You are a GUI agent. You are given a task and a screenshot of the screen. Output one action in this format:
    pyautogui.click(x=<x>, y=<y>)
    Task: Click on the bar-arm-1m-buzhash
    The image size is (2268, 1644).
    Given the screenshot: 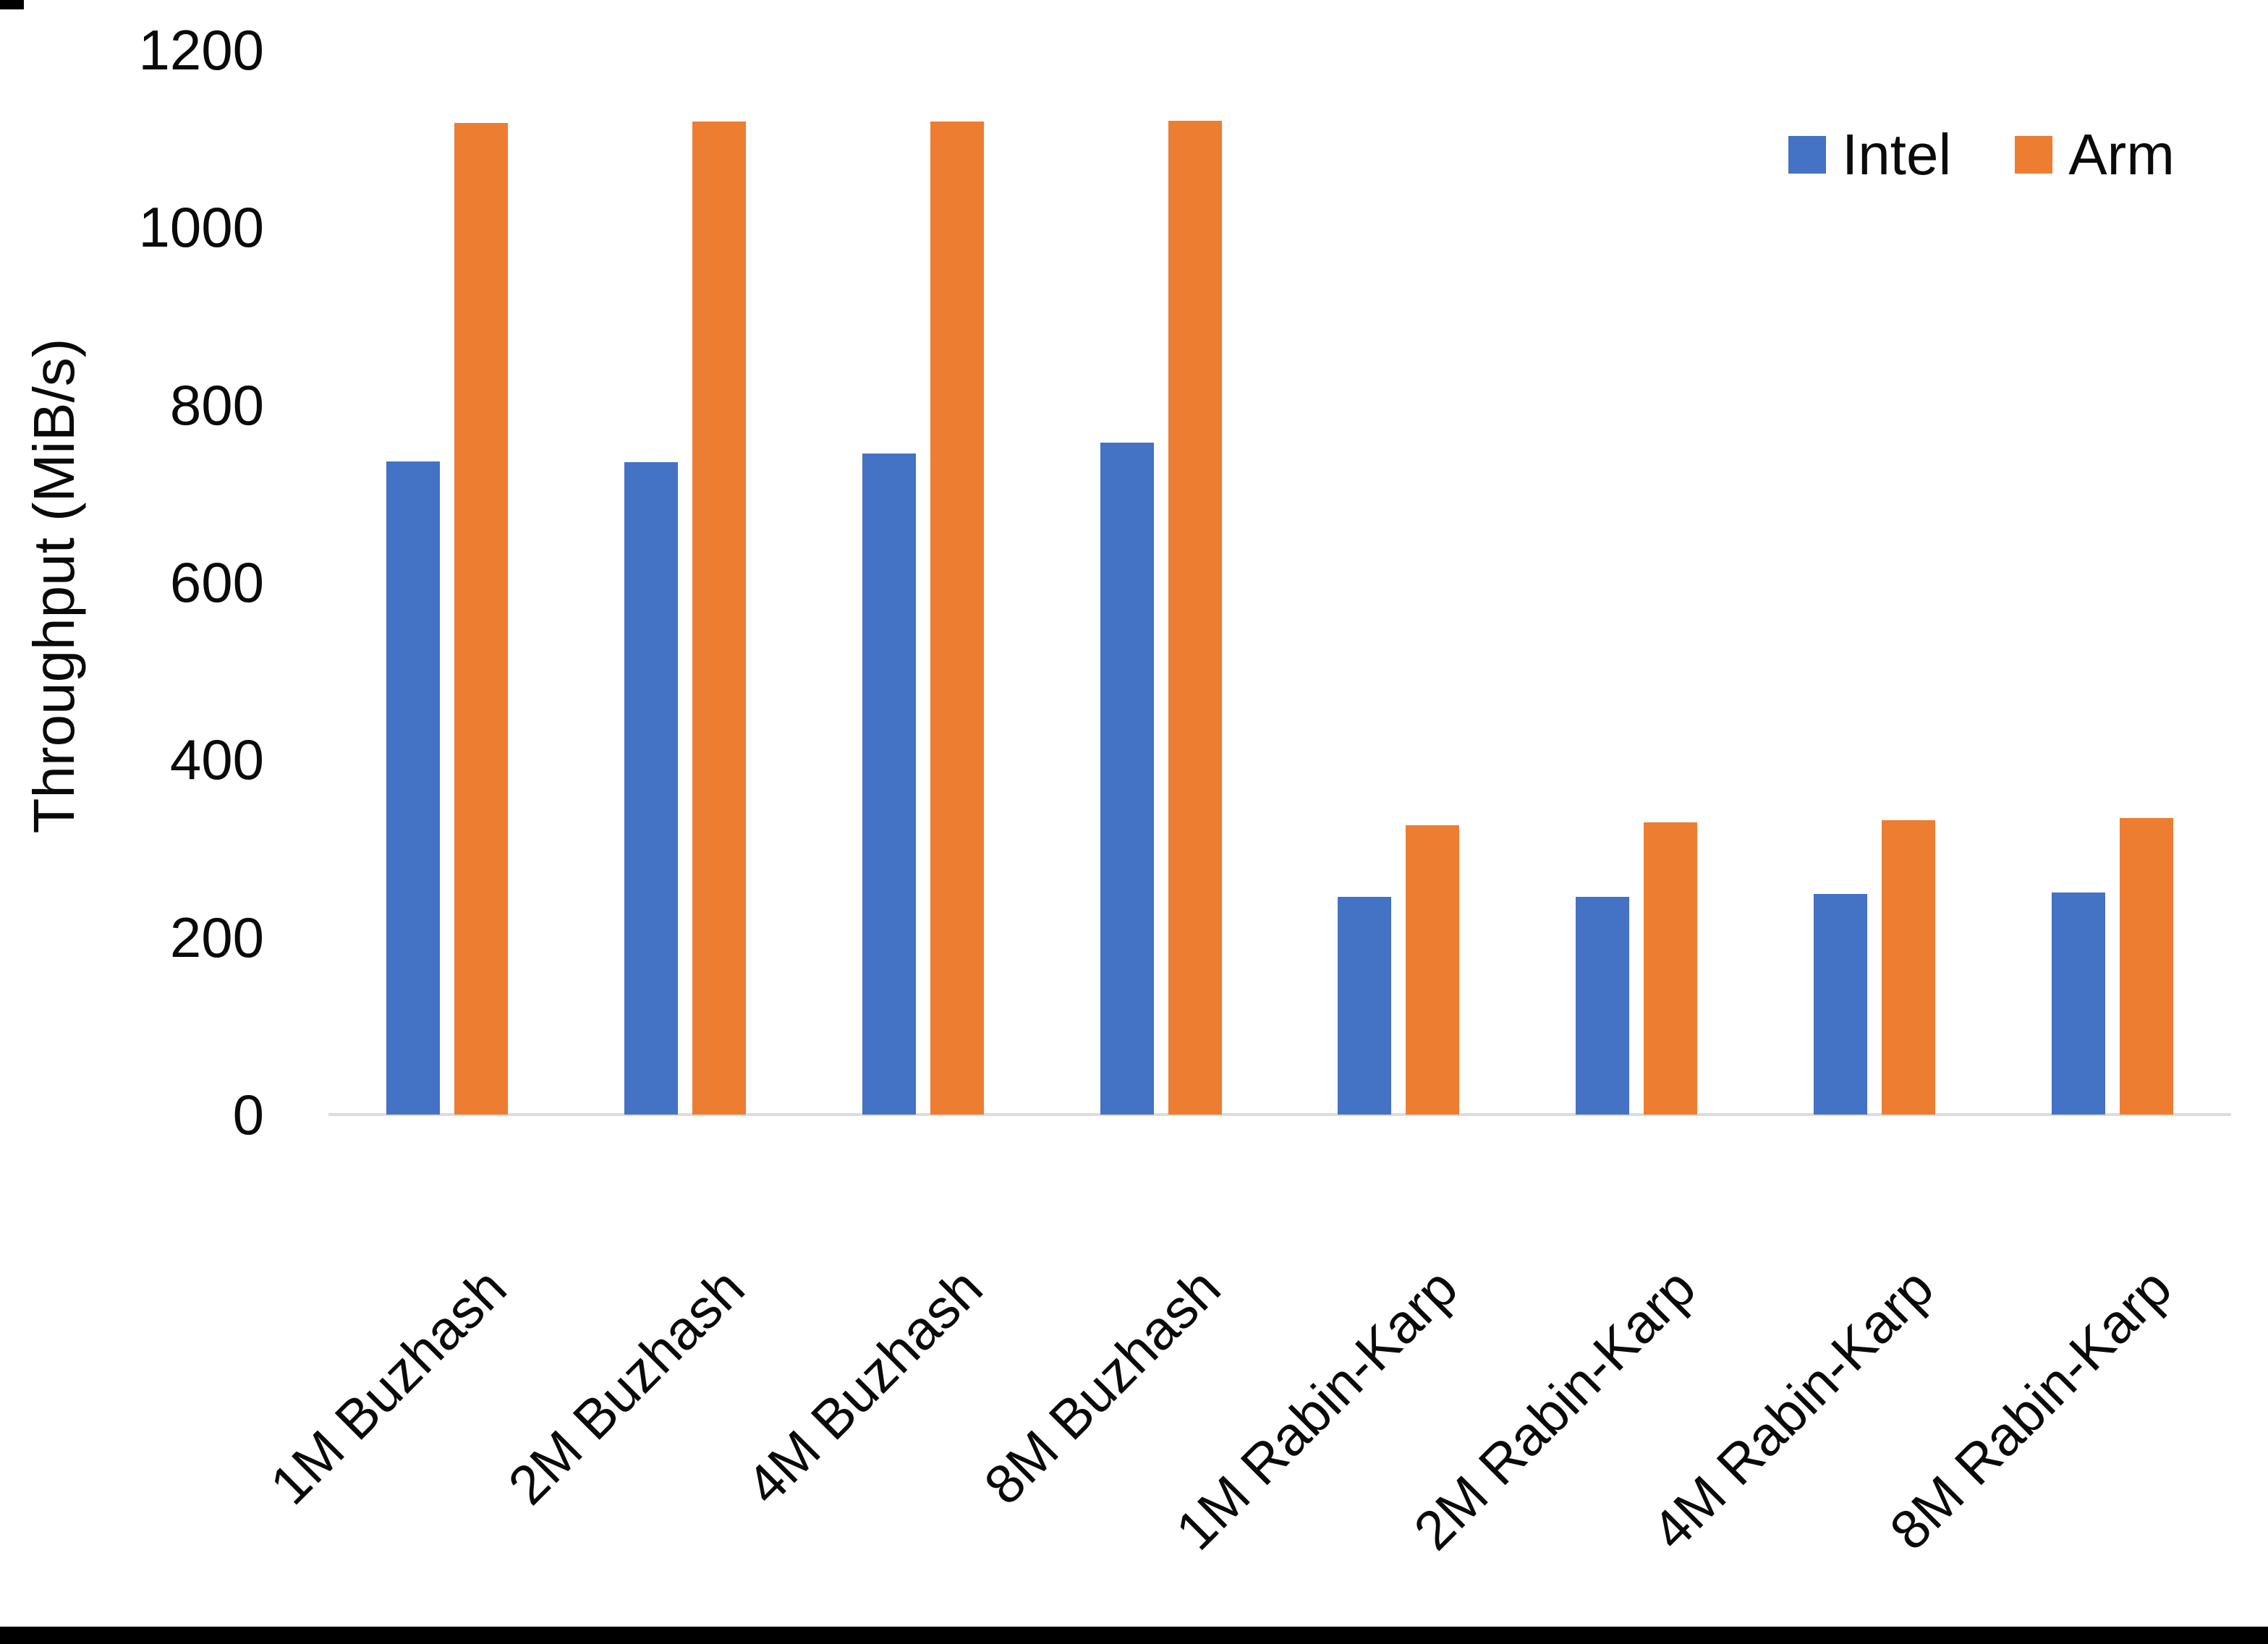 What is the action you would take?
    pyautogui.click(x=481, y=619)
    